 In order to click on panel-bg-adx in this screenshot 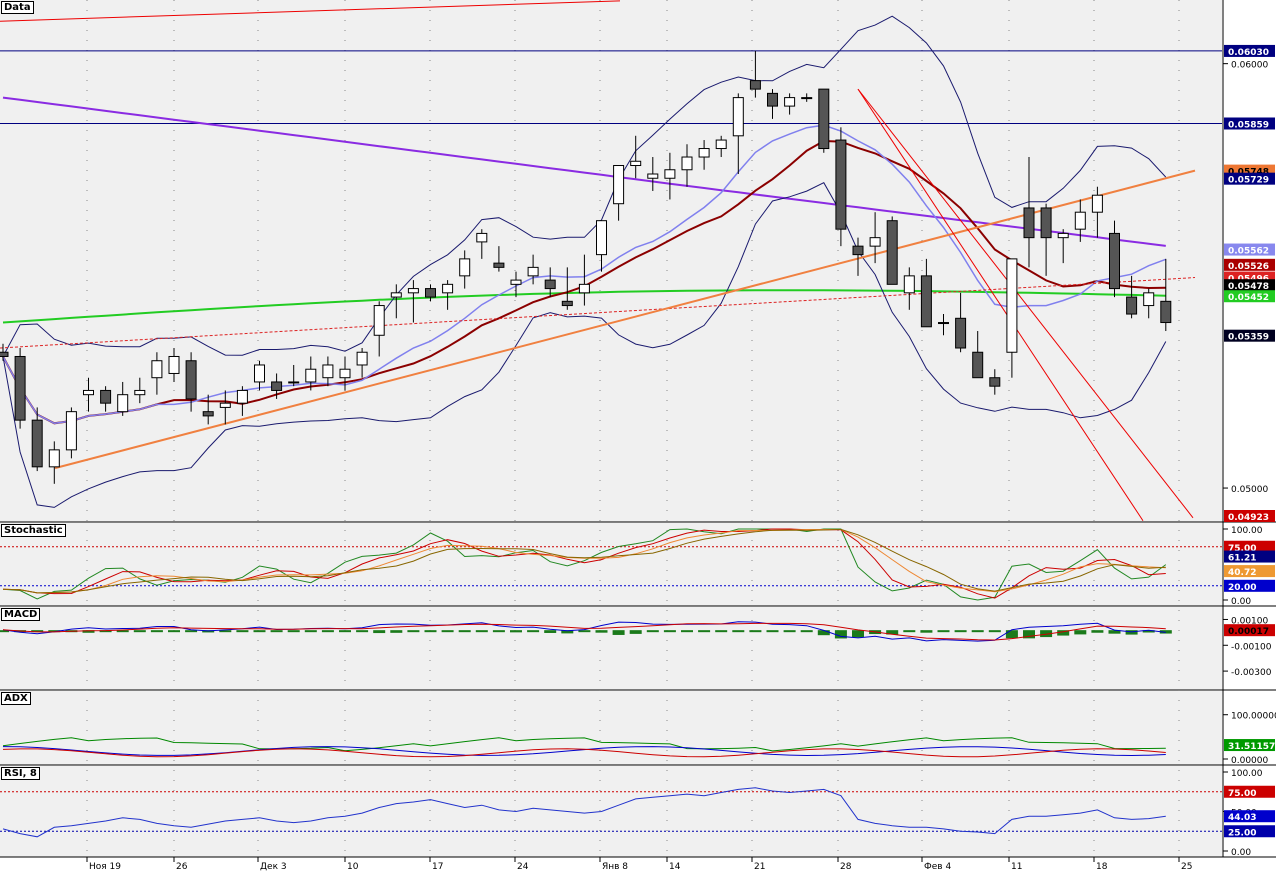, I will do `click(611, 728)`.